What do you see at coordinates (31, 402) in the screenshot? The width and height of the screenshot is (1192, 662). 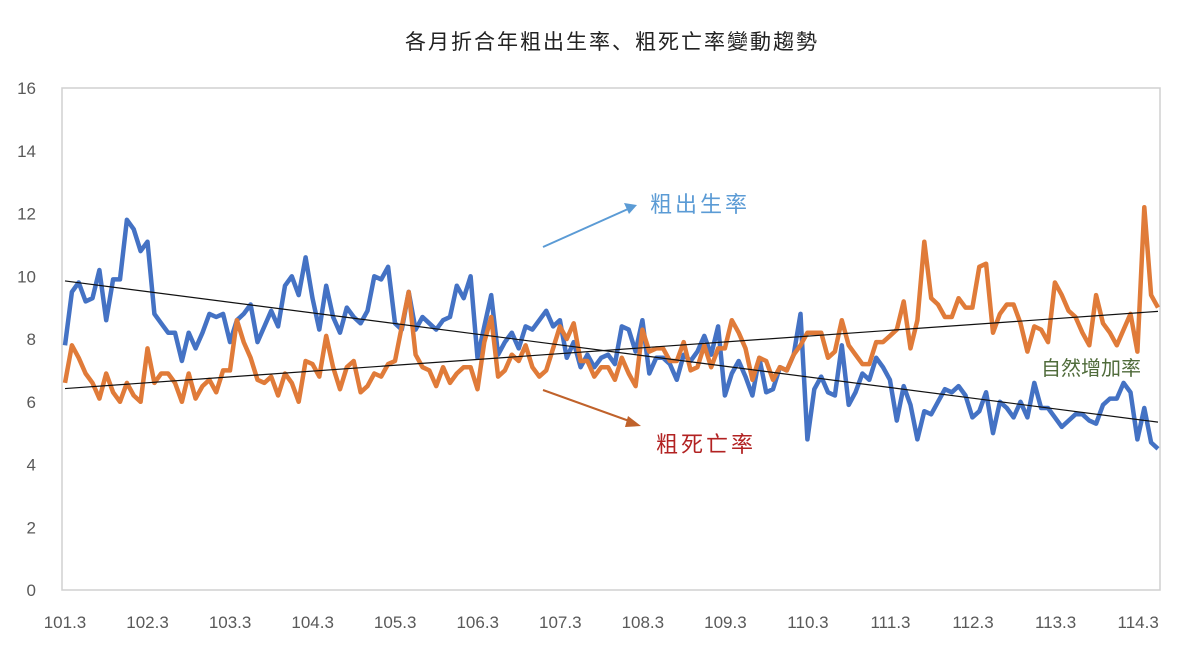 I see `y-tick-label: 6` at bounding box center [31, 402].